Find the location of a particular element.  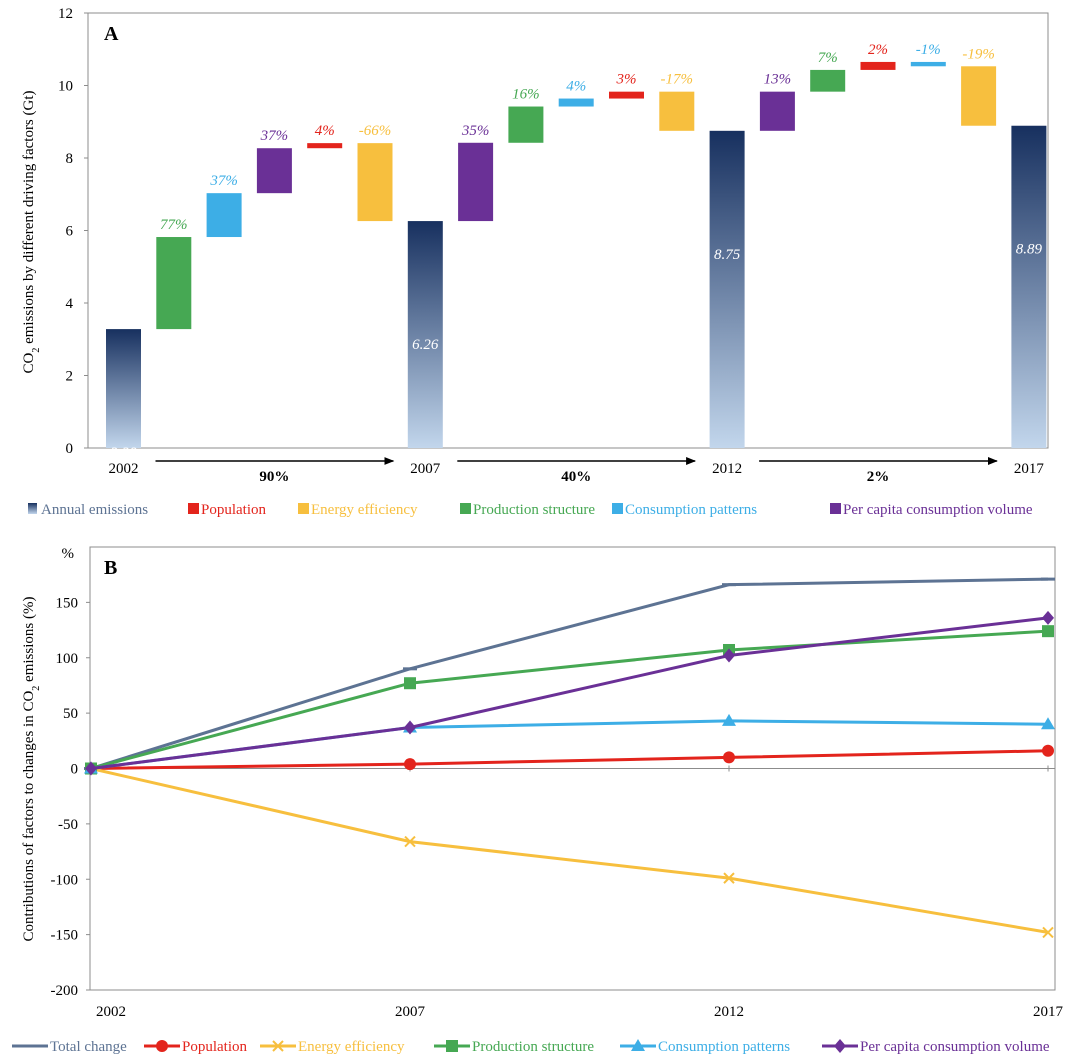

data-point-production-structure is located at coordinates (1048, 631).